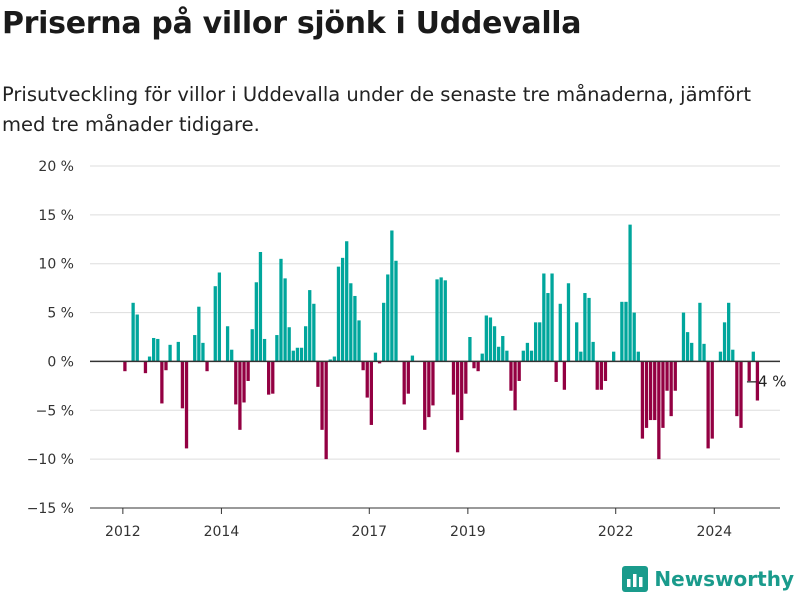 The width and height of the screenshot is (800, 600). What do you see at coordinates (765, 382) in the screenshot?
I see `last-value-label: −4 %` at bounding box center [765, 382].